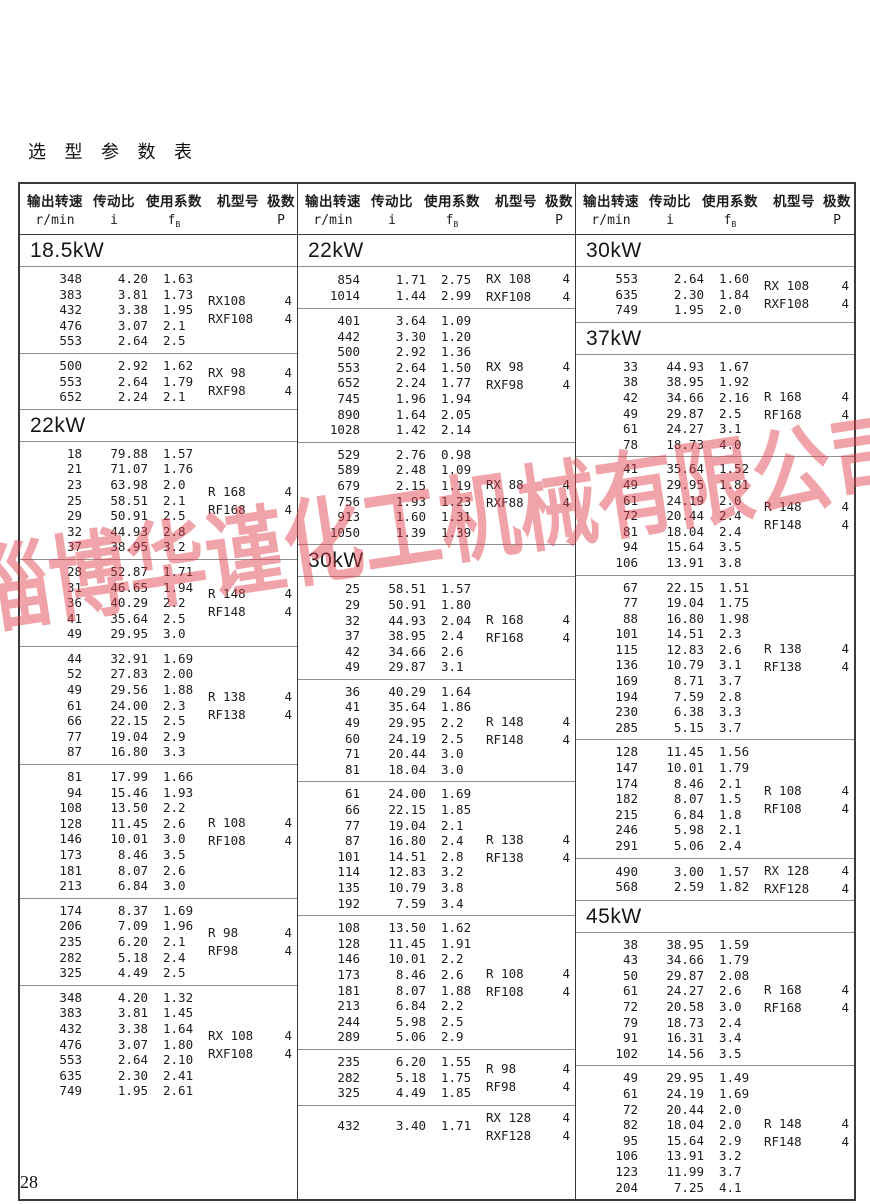 Image resolution: width=870 pixels, height=1204 pixels. I want to click on table-row: 383 3.81 1.45, so click(120, 1013).